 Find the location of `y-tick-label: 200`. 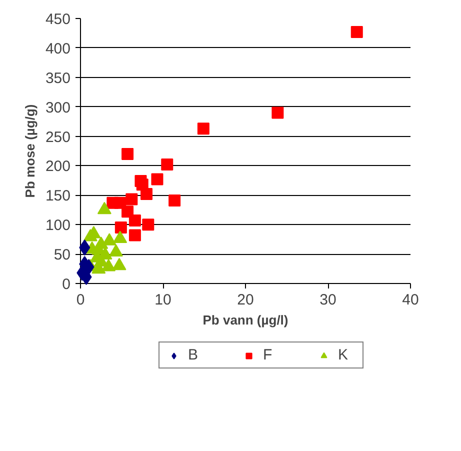

y-tick-label: 200 is located at coordinates (58, 167).